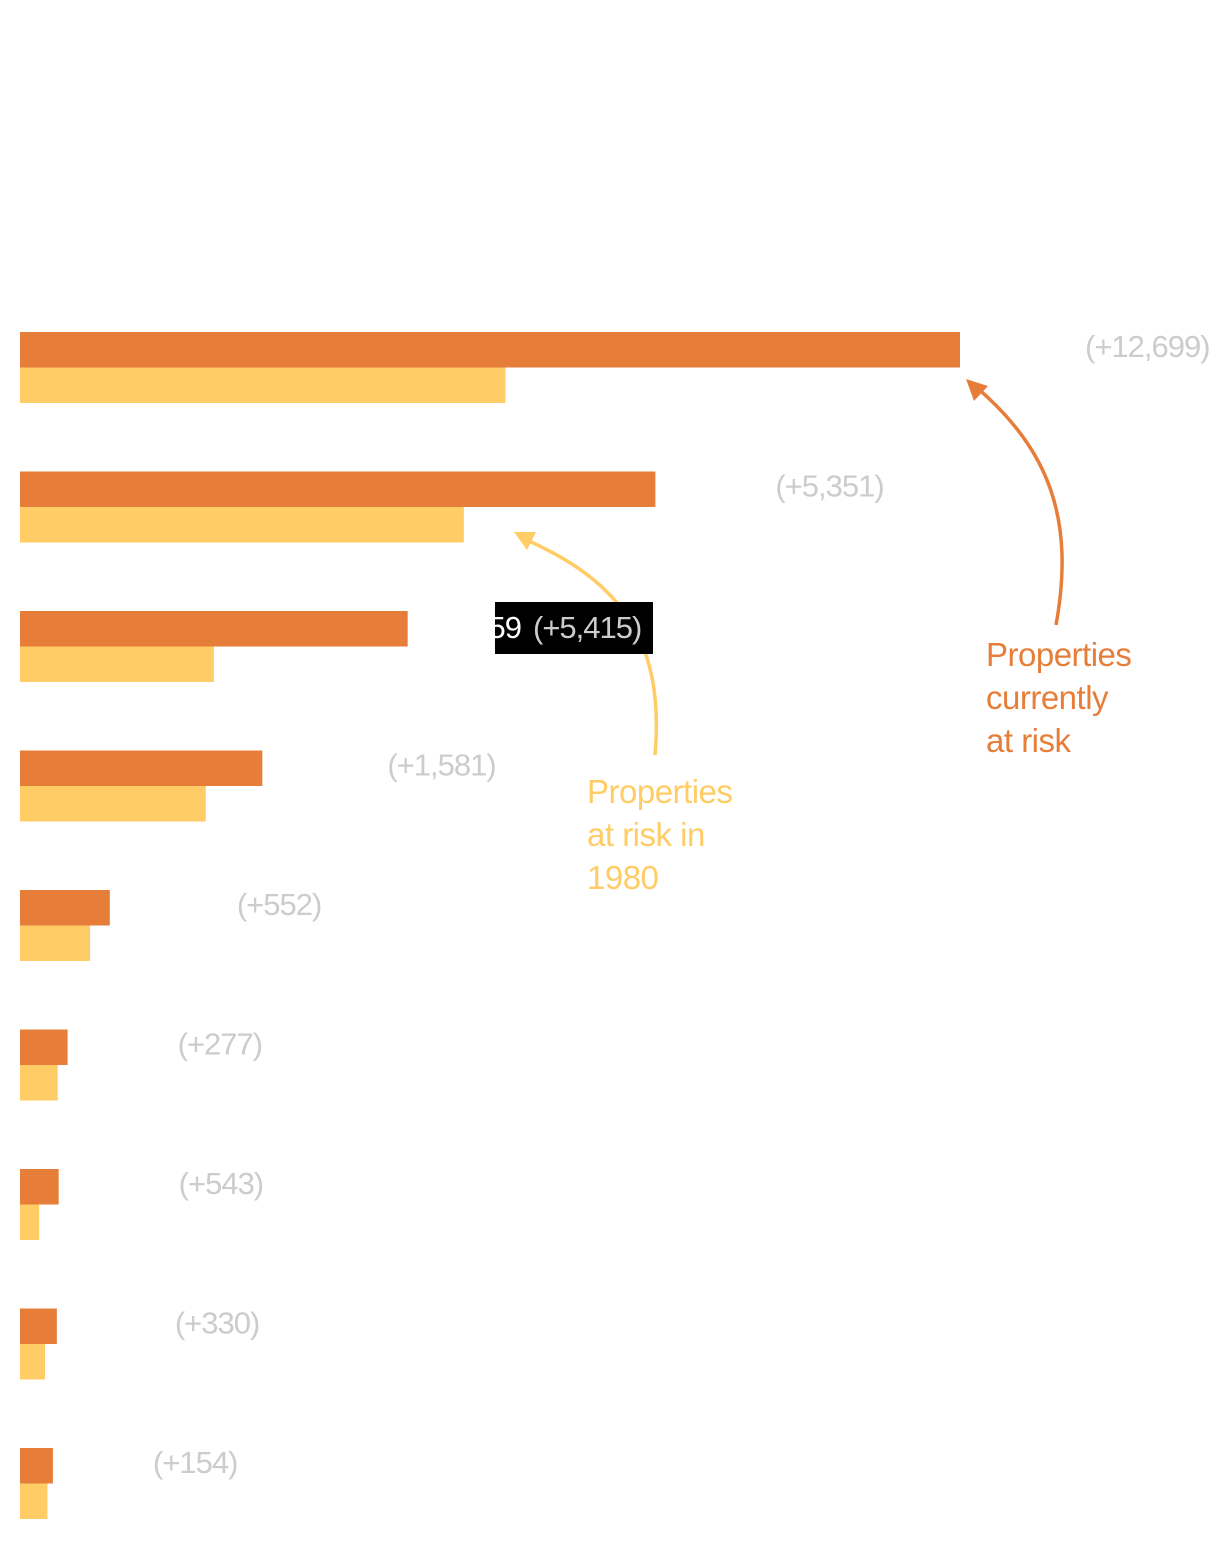 Image resolution: width=1231 pixels, height=1555 pixels. I want to click on difference-label-7: (+543), so click(221, 1183).